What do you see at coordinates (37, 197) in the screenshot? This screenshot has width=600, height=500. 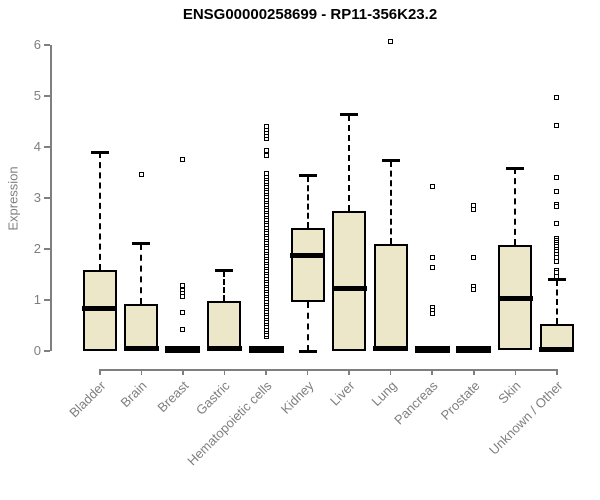 I see `y-axis-tick-label: 3` at bounding box center [37, 197].